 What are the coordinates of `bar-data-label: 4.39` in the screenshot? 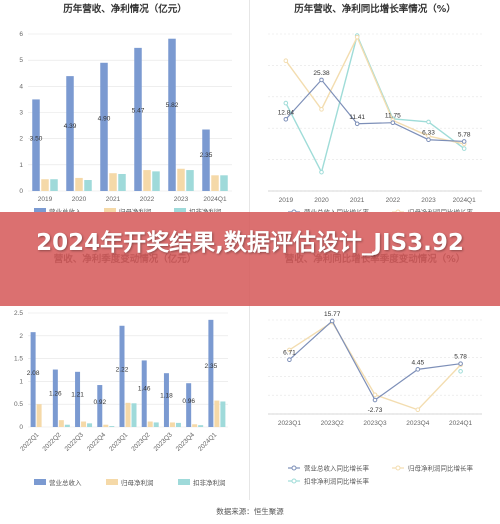 It's located at (70, 126).